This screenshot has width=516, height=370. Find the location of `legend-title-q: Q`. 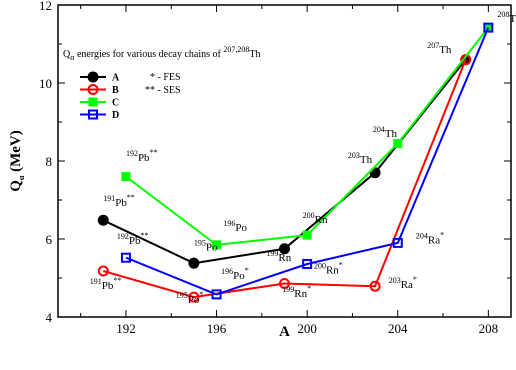

legend-title-q: Q is located at coordinates (67, 54).